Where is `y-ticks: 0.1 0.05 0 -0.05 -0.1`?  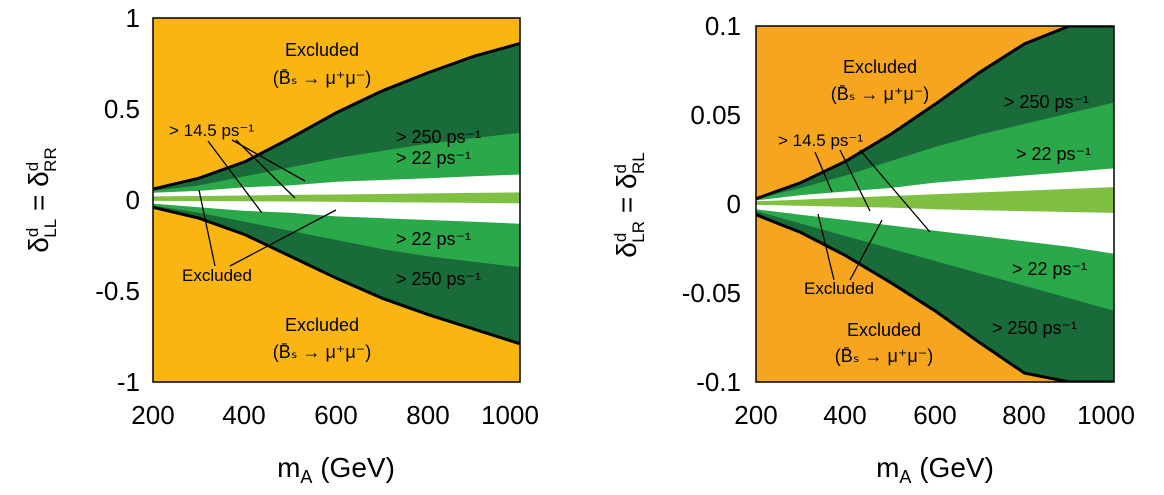 y-ticks: 0.1 0.05 0 -0.05 -0.1 is located at coordinates (711, 204).